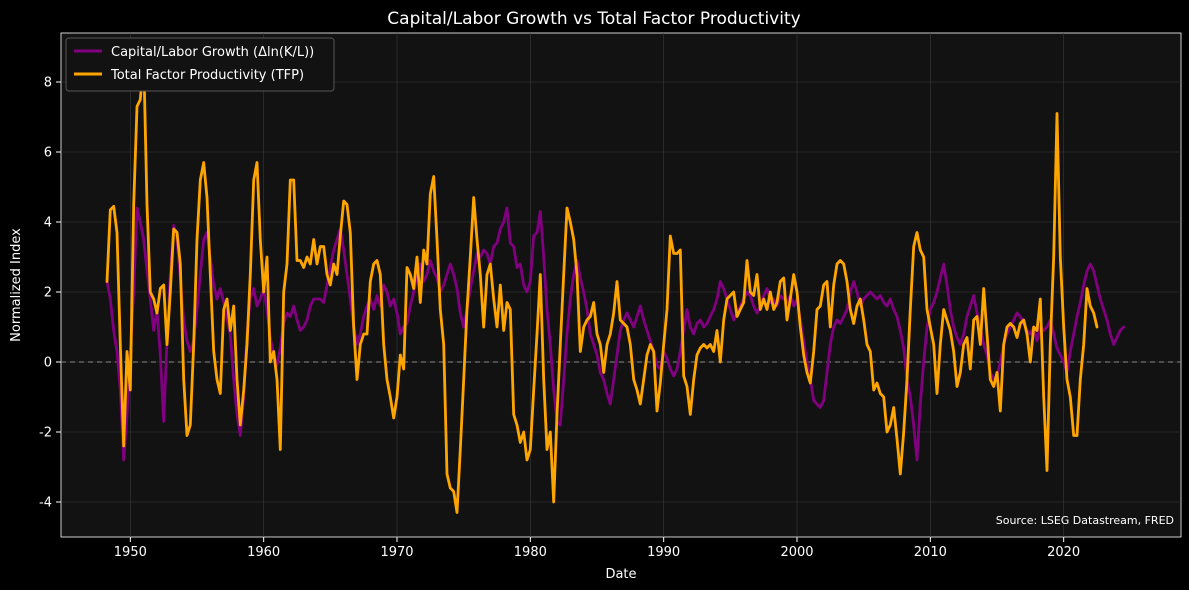  What do you see at coordinates (620, 574) in the screenshot?
I see `x-axis-label: Date` at bounding box center [620, 574].